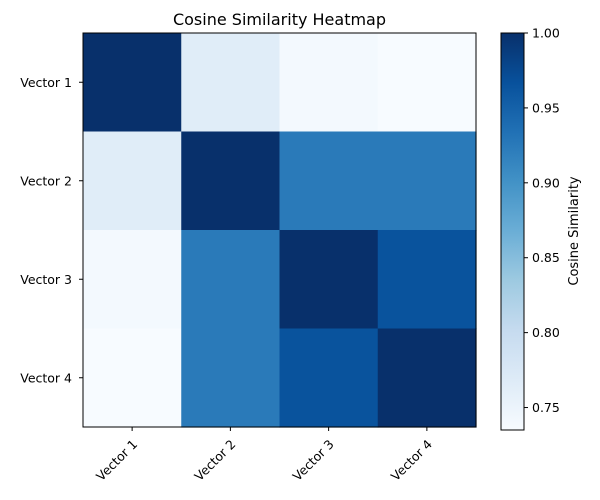 This screenshot has width=600, height=500. I want to click on colorbar-tick-label: 0.85, so click(546, 257).